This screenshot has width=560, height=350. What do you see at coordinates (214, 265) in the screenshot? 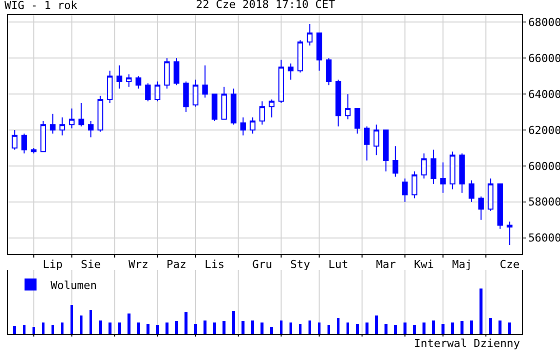
I see `x-tick-label: Lis` at bounding box center [214, 265].